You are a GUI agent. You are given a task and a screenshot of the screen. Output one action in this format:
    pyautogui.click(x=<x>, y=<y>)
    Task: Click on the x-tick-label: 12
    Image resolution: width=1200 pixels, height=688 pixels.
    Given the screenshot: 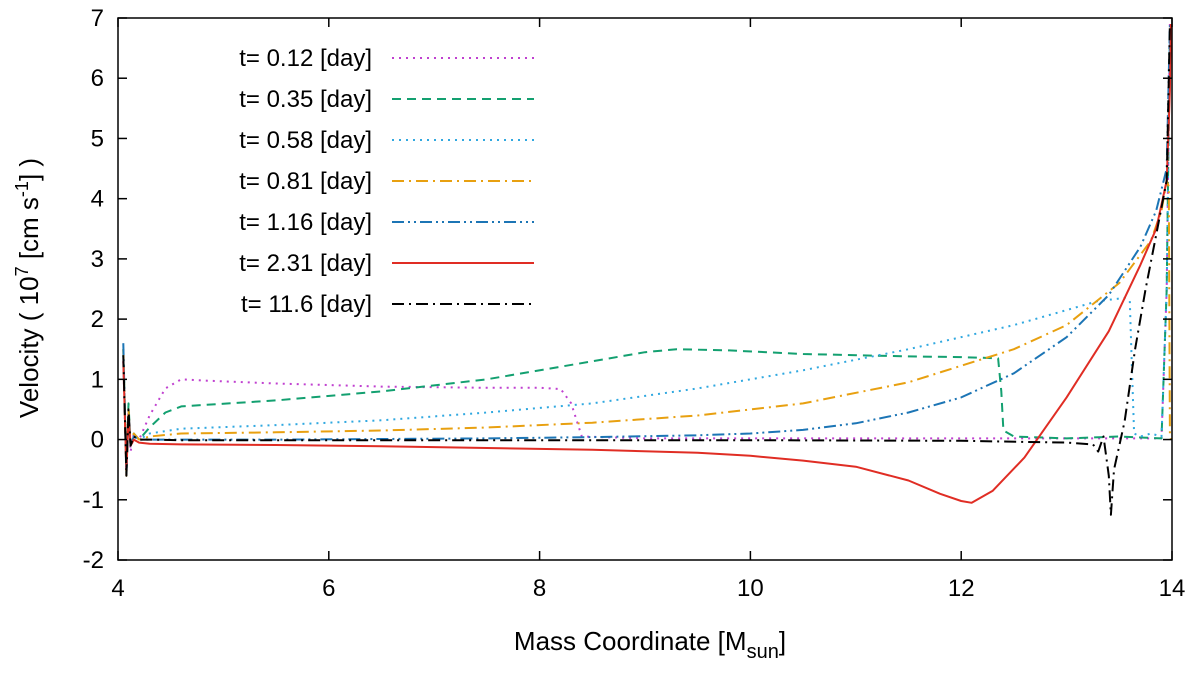 What is the action you would take?
    pyautogui.click(x=961, y=588)
    